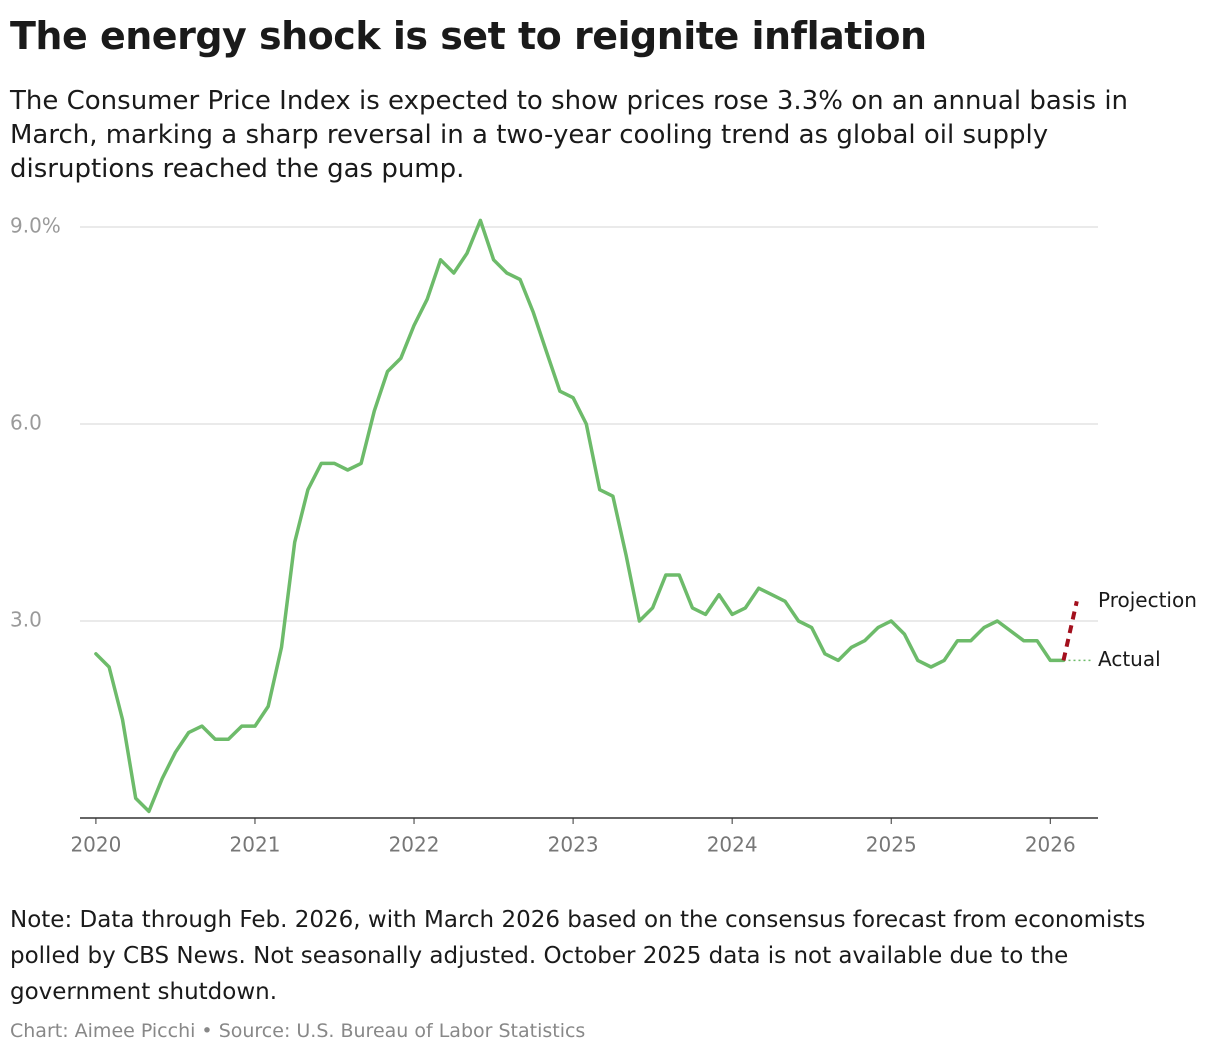  I want to click on series-line, so click(1070, 630).